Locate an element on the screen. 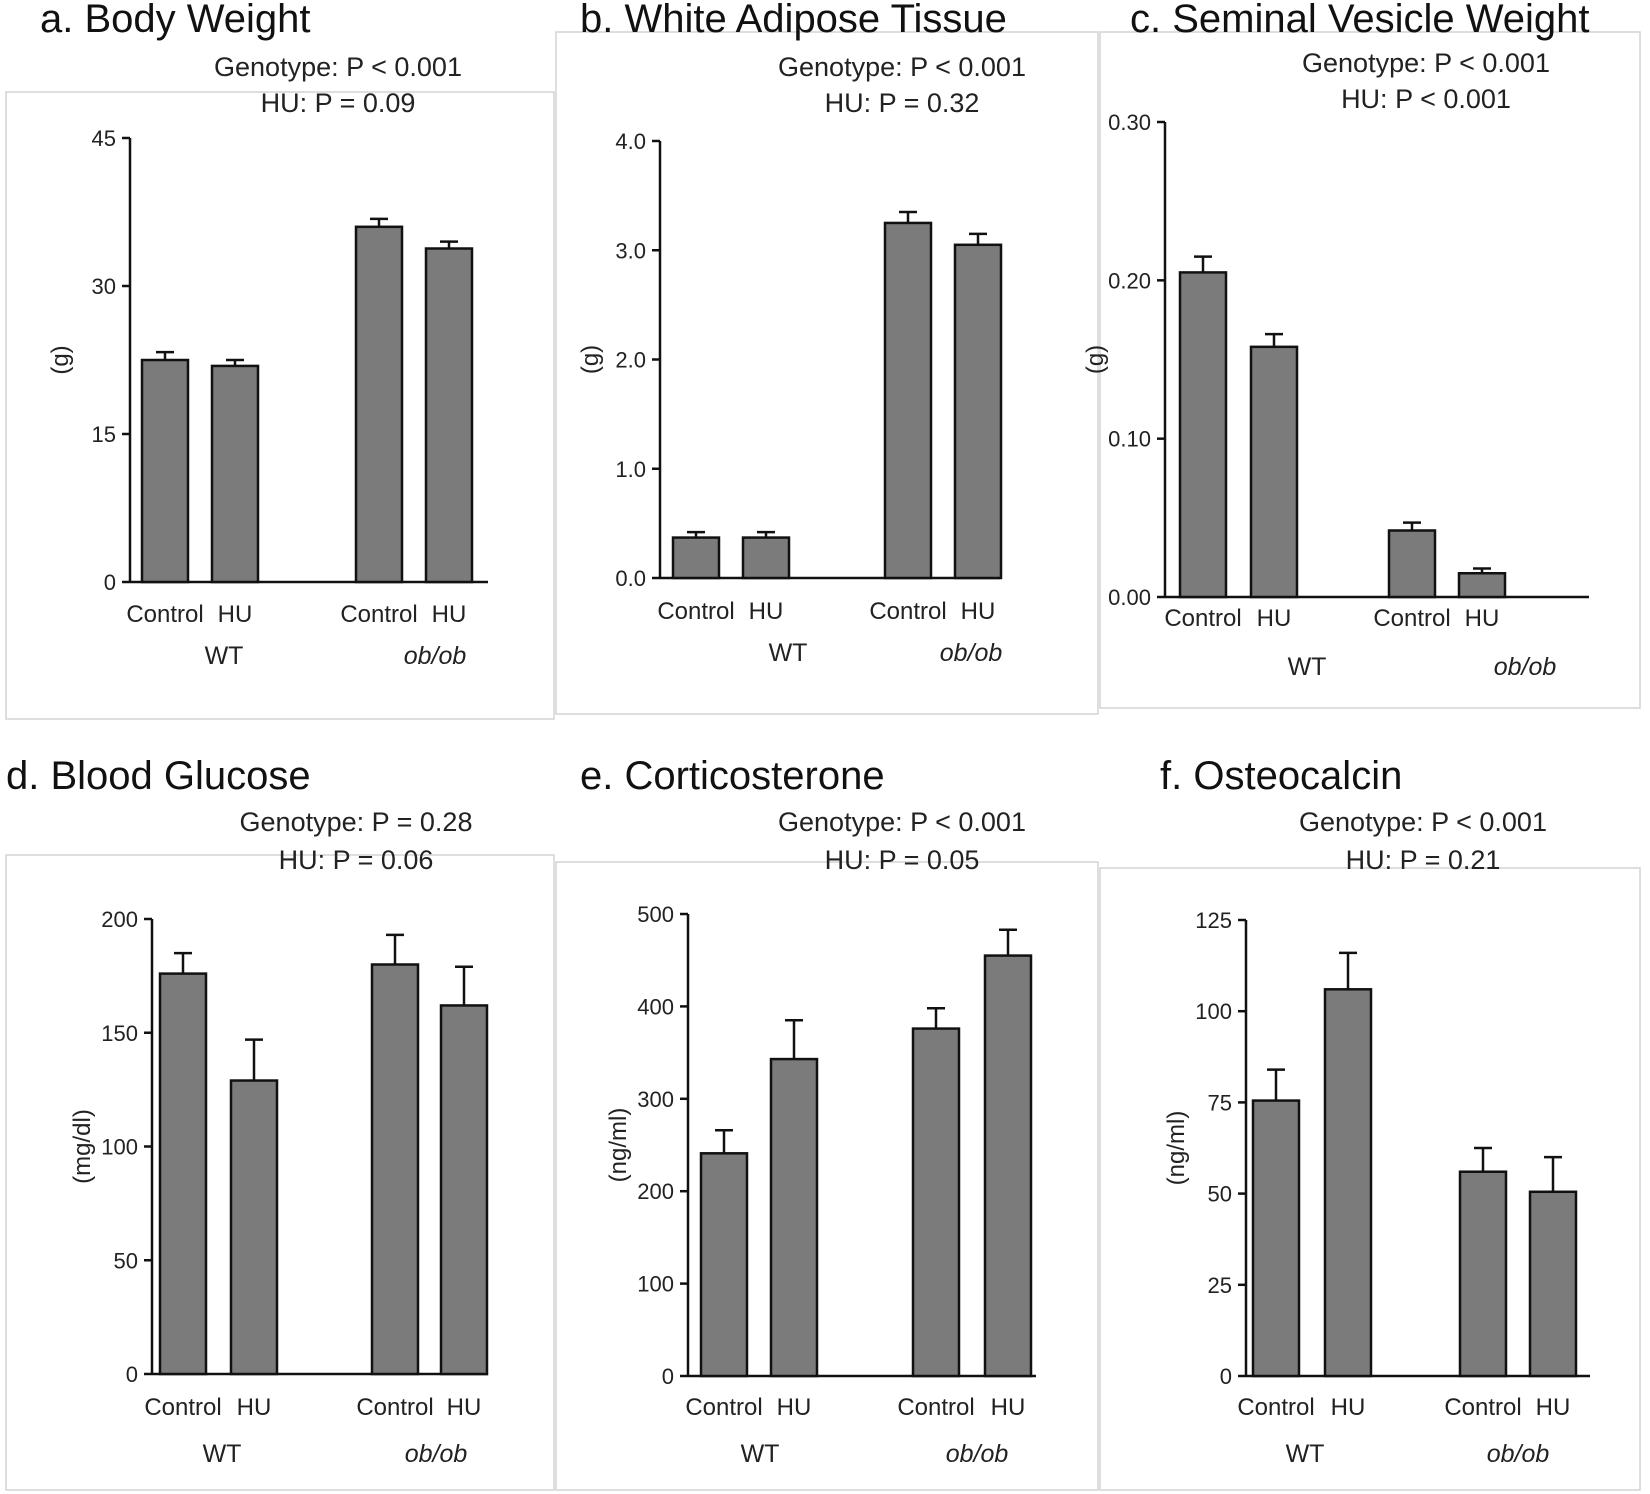  y-tick-label: 2.0 is located at coordinates (630, 360).